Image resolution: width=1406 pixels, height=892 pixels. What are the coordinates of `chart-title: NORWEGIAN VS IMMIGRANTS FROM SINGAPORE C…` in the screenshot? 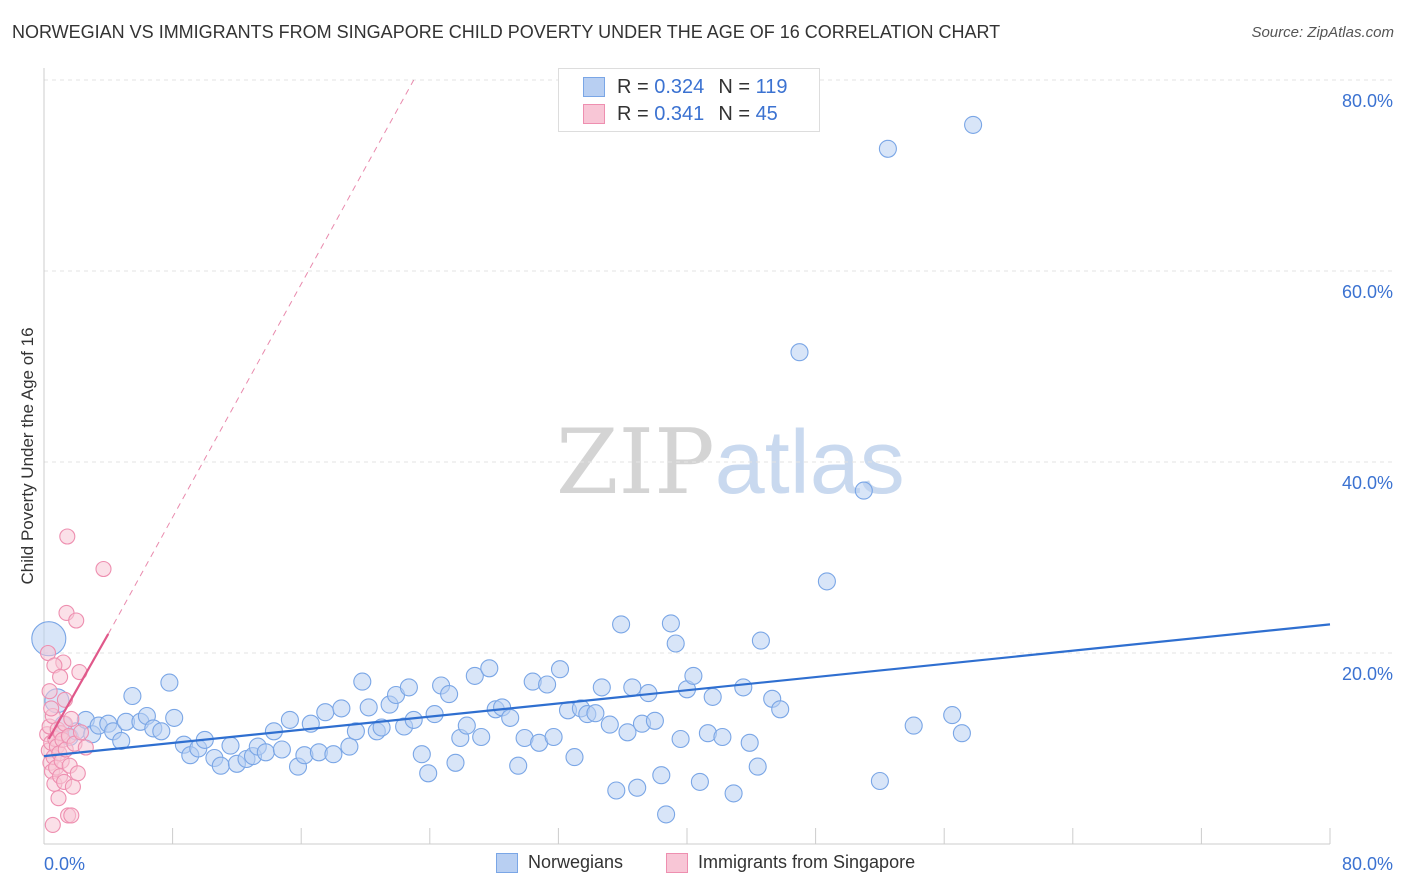 It's located at (506, 32).